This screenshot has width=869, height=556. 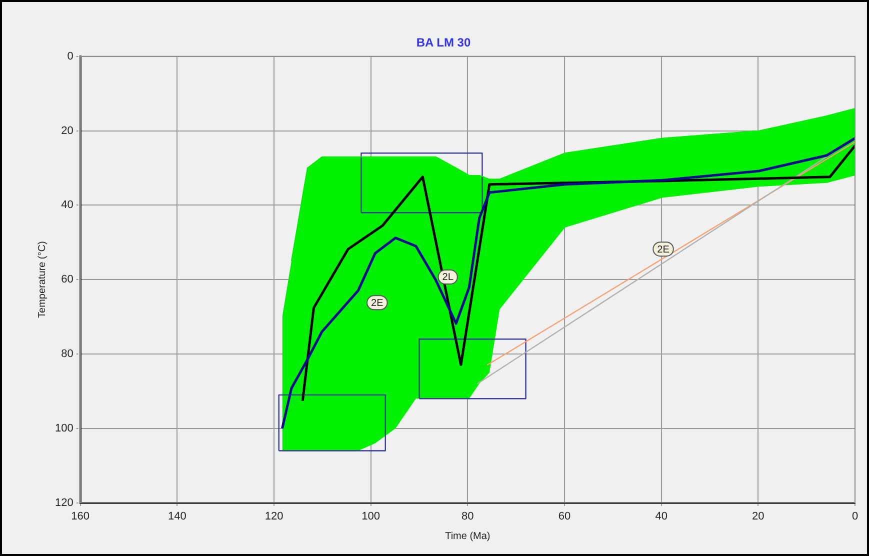 What do you see at coordinates (661, 516) in the screenshot?
I see `x-tick-label: 40` at bounding box center [661, 516].